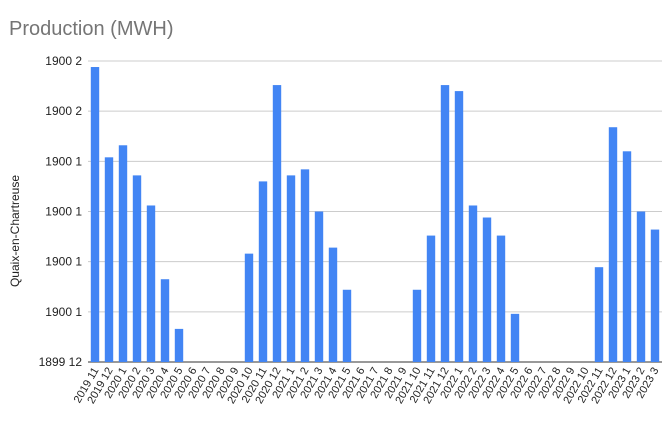 This screenshot has height=430, width=670. Describe the element at coordinates (61, 362) in the screenshot. I see `y-tick-label: 1899 12` at that location.